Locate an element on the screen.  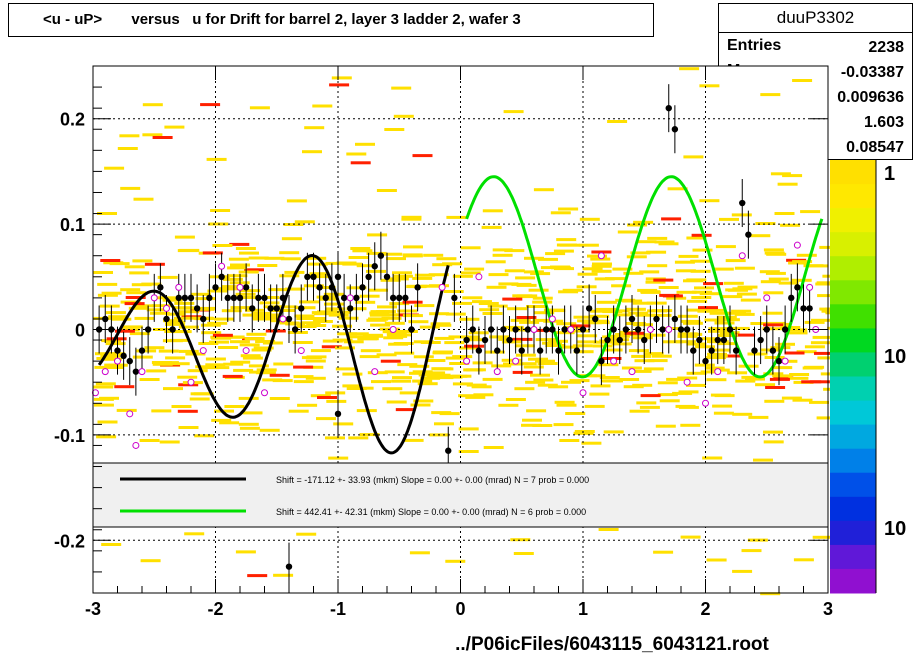
fit-curve-black is located at coordinates (273, 354).